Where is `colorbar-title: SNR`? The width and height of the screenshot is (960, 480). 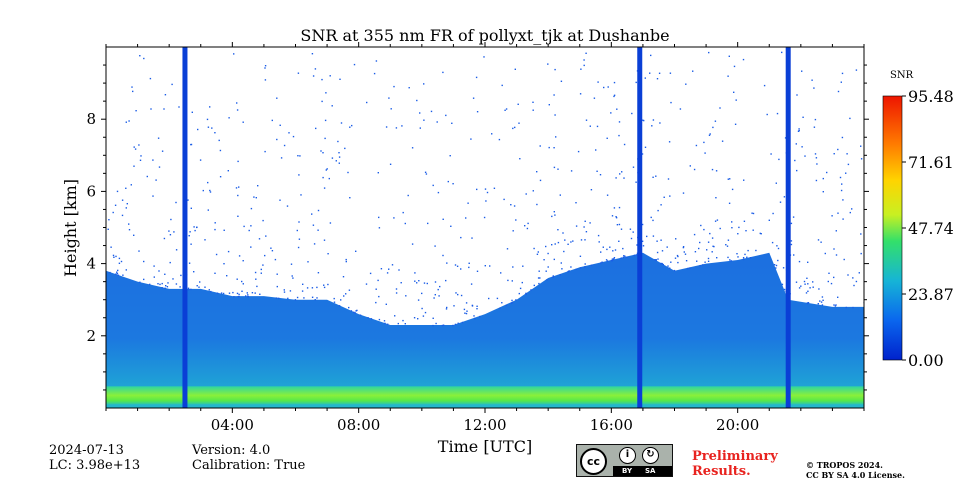
colorbar-title: SNR is located at coordinates (902, 75).